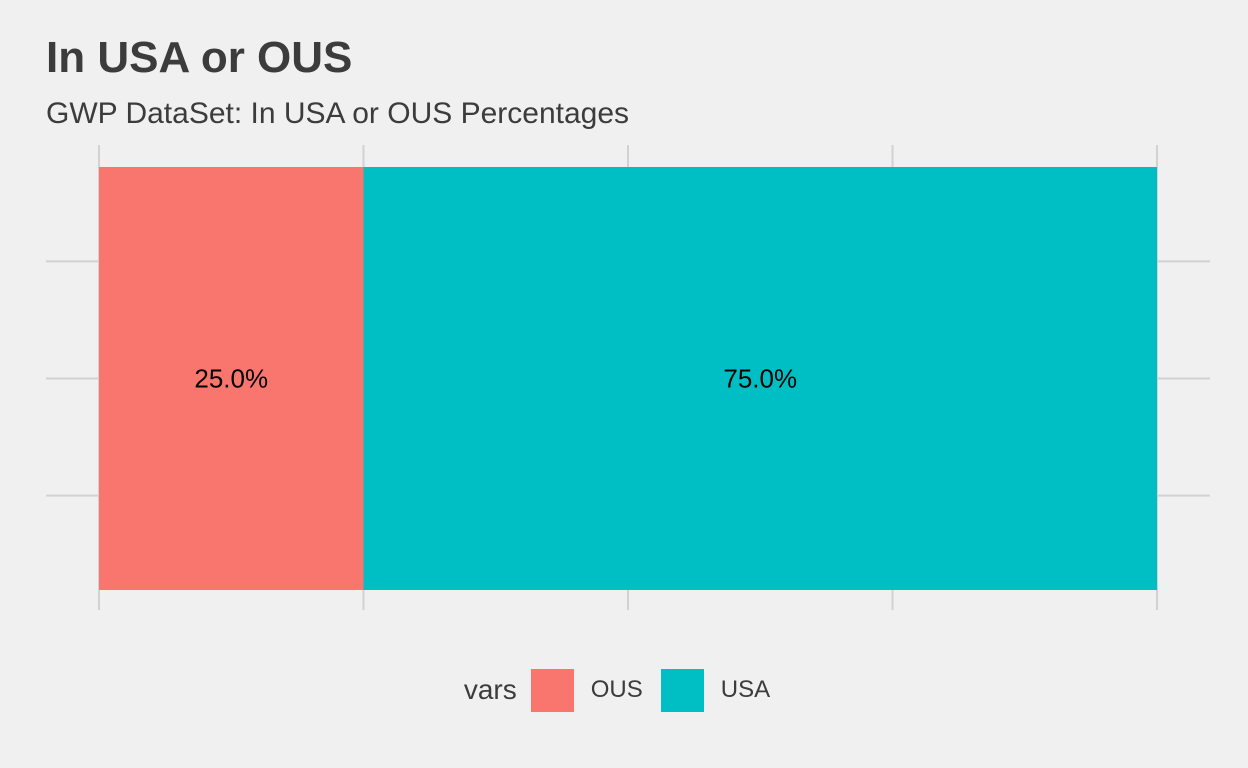  Describe the element at coordinates (586, 690) in the screenshot. I see `legend-item-ous: OUS` at that location.